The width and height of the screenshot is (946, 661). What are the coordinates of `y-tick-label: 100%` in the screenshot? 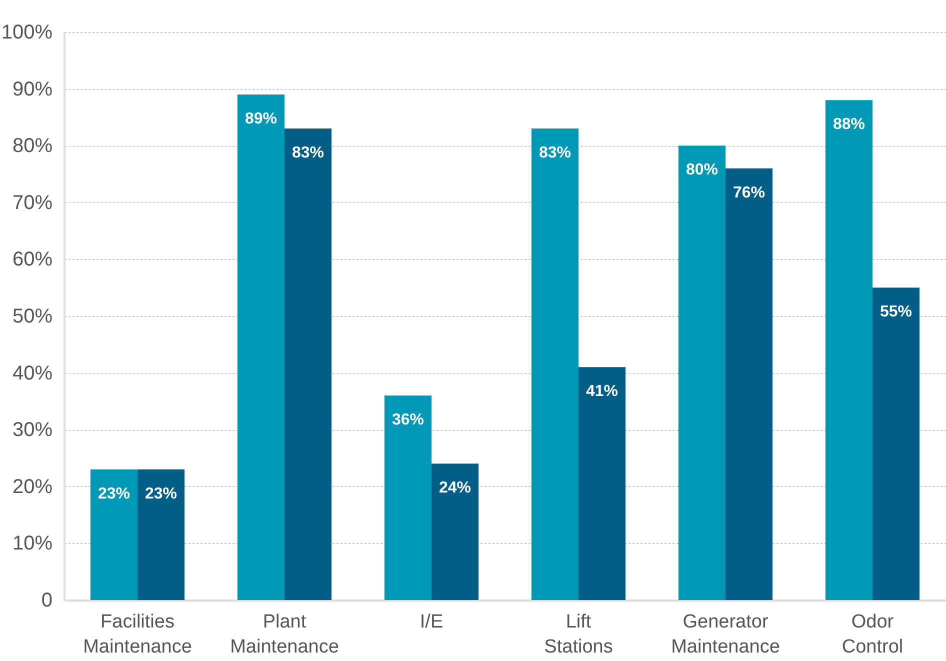 It's located at (27, 33).